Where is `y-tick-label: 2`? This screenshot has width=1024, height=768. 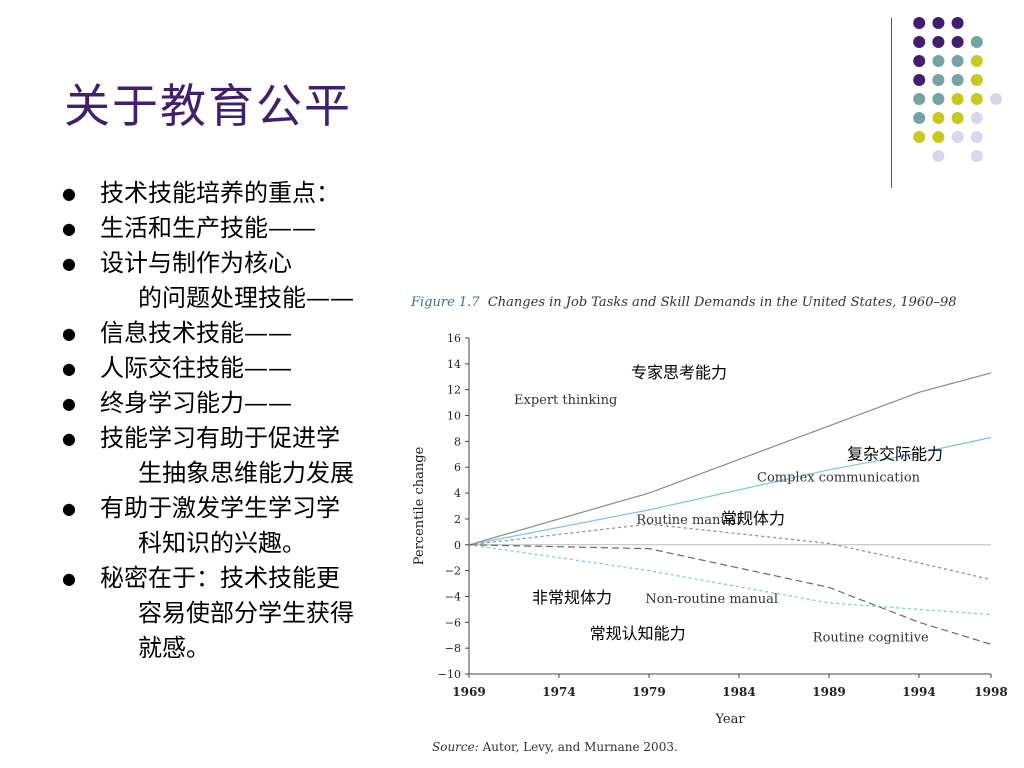 y-tick-label: 2 is located at coordinates (457, 519).